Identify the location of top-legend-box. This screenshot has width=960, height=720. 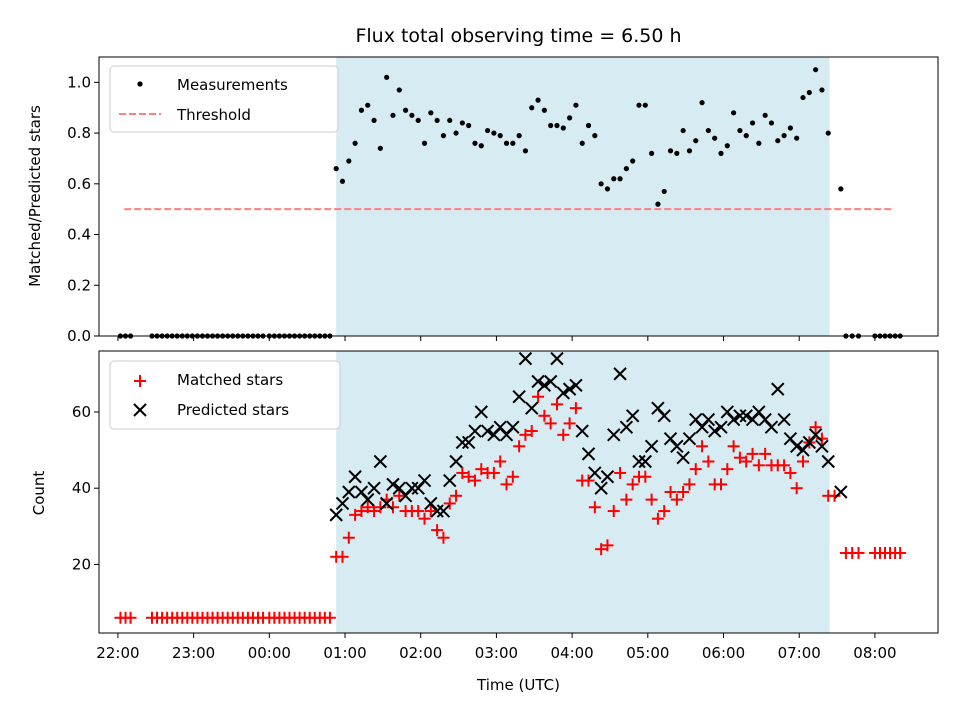
(224, 99).